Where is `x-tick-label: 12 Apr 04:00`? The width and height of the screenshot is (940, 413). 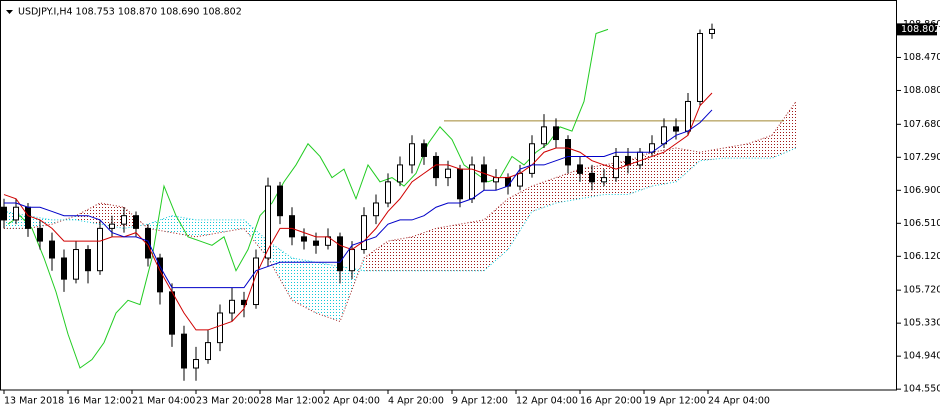
x-tick-label: 12 Apr 04:00 is located at coordinates (547, 401).